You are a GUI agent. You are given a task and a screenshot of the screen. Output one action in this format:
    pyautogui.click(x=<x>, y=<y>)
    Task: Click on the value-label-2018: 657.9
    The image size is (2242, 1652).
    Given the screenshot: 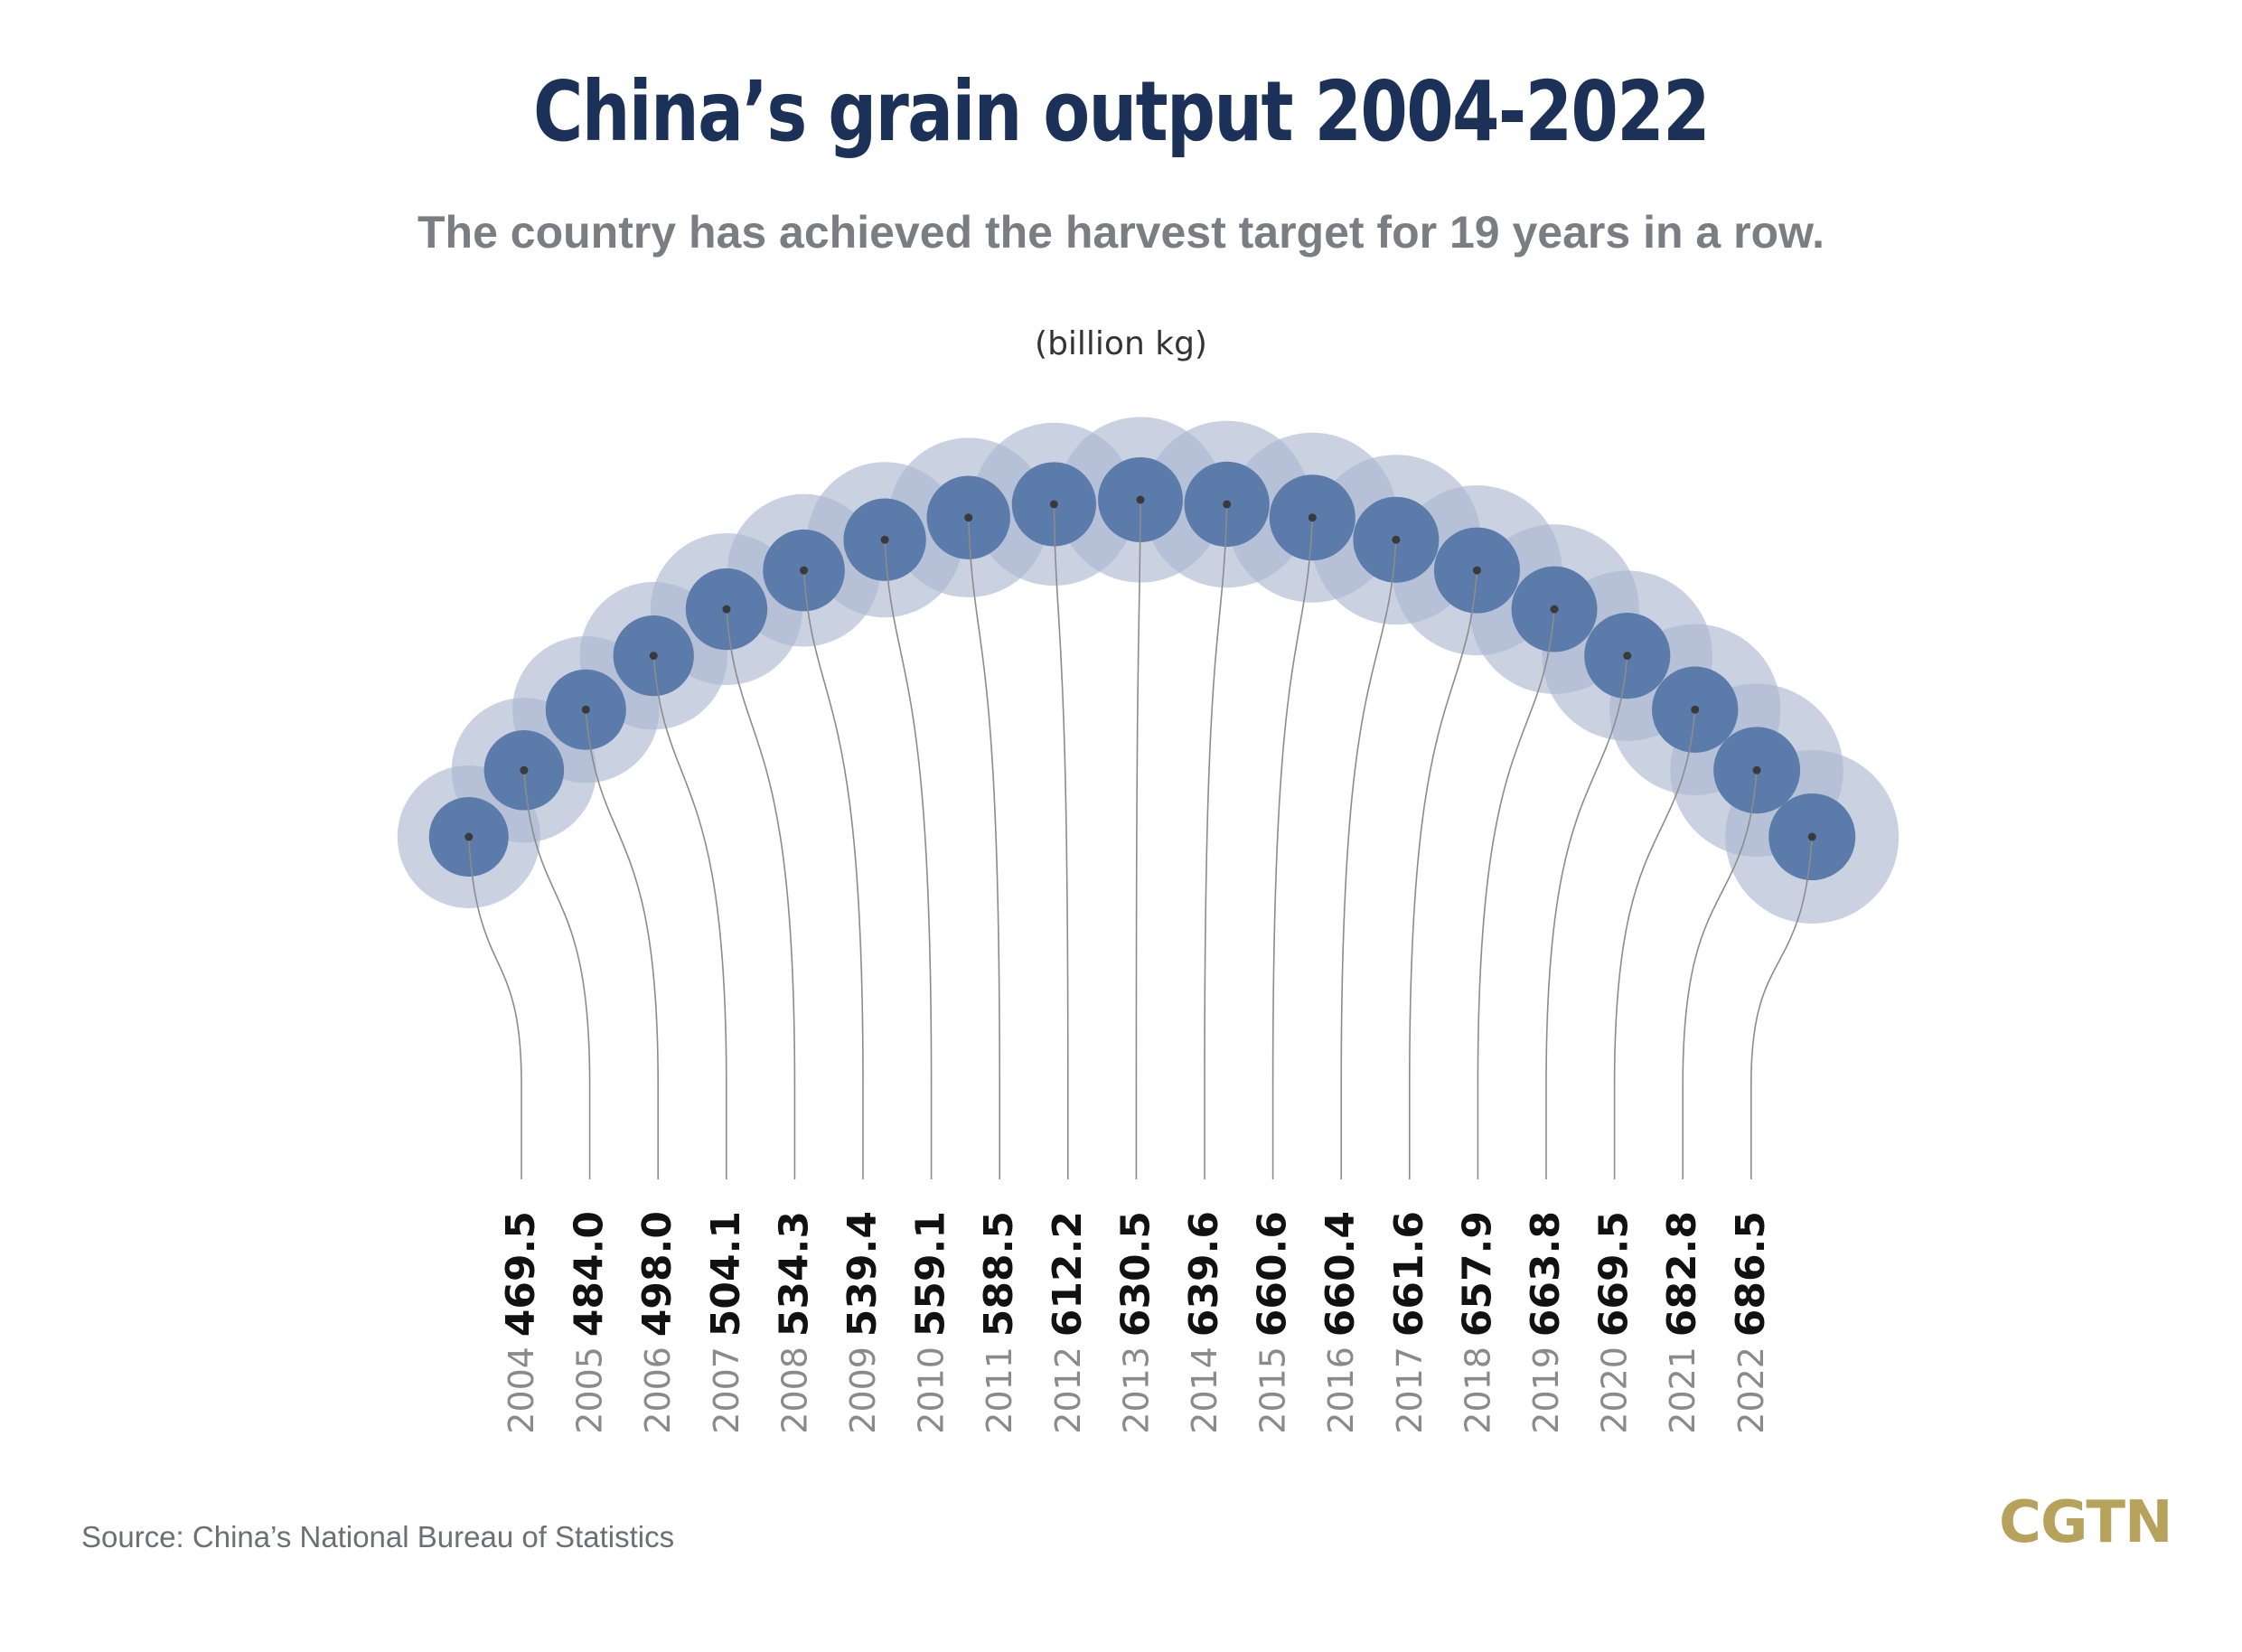 What is the action you would take?
    pyautogui.click(x=1477, y=1274)
    